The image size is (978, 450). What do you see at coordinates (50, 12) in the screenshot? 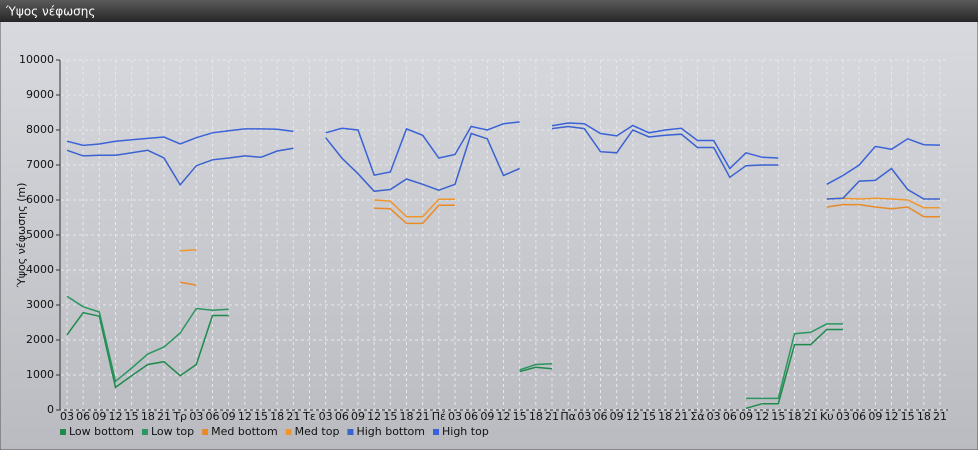
I see `panel-title: Ύψος νέφωσης` at bounding box center [50, 12].